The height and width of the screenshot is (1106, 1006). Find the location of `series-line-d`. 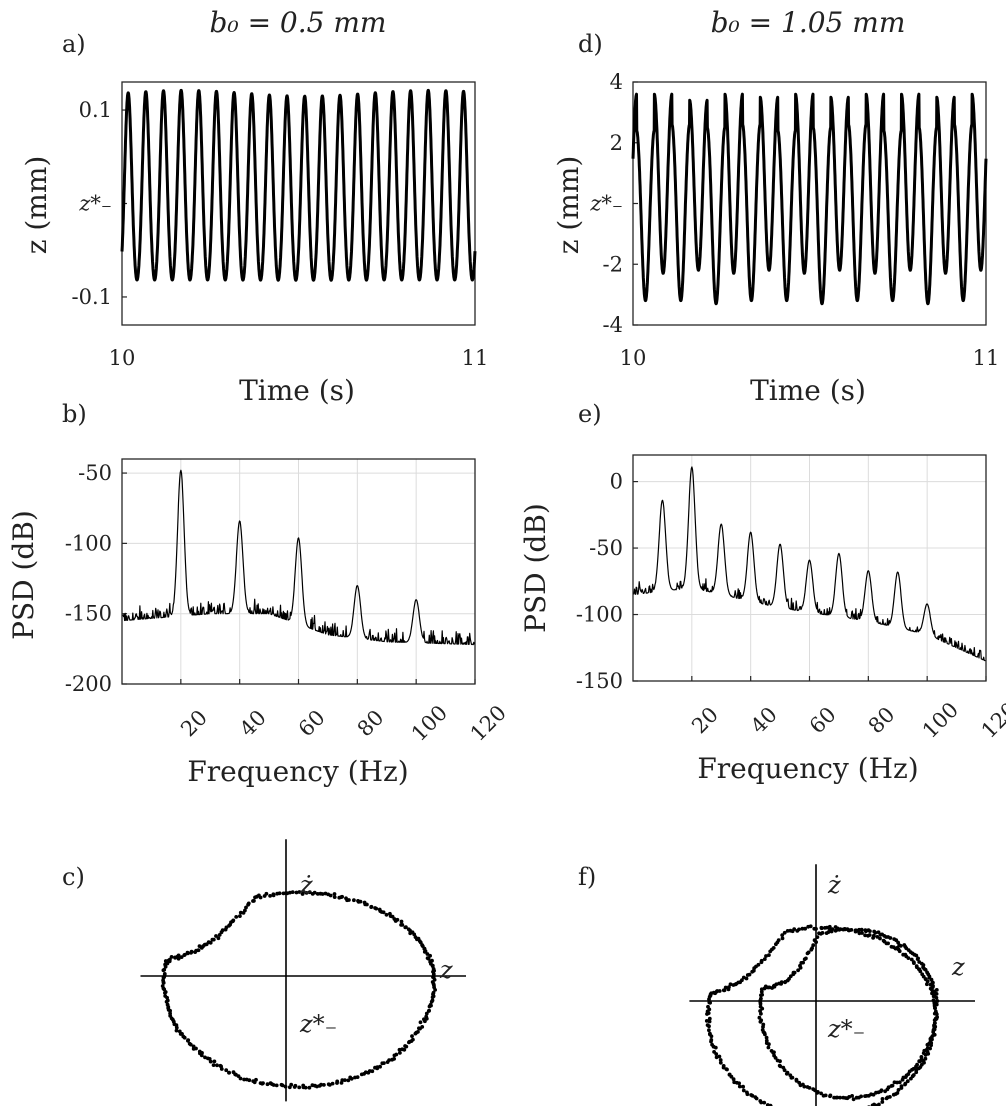

series-line-d is located at coordinates (809, 199).